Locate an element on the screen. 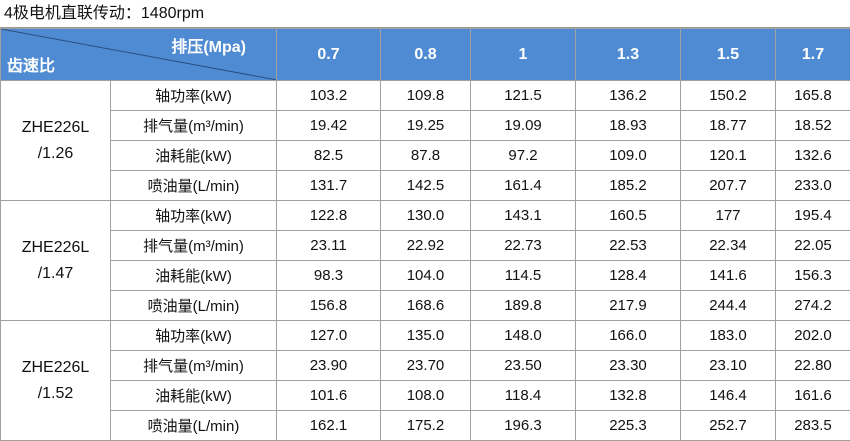  value-cell: 19.25 is located at coordinates (425, 125).